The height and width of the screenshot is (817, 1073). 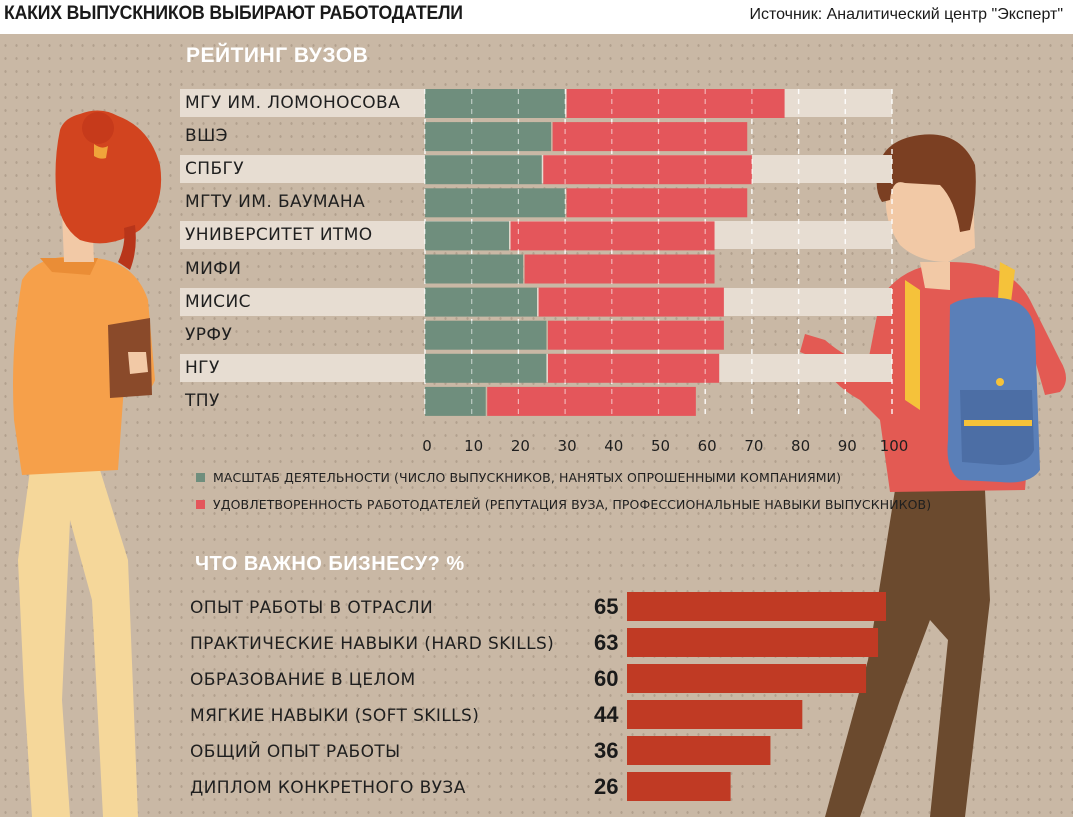 What do you see at coordinates (894, 446) in the screenshot?
I see `x-tick-label: 100` at bounding box center [894, 446].